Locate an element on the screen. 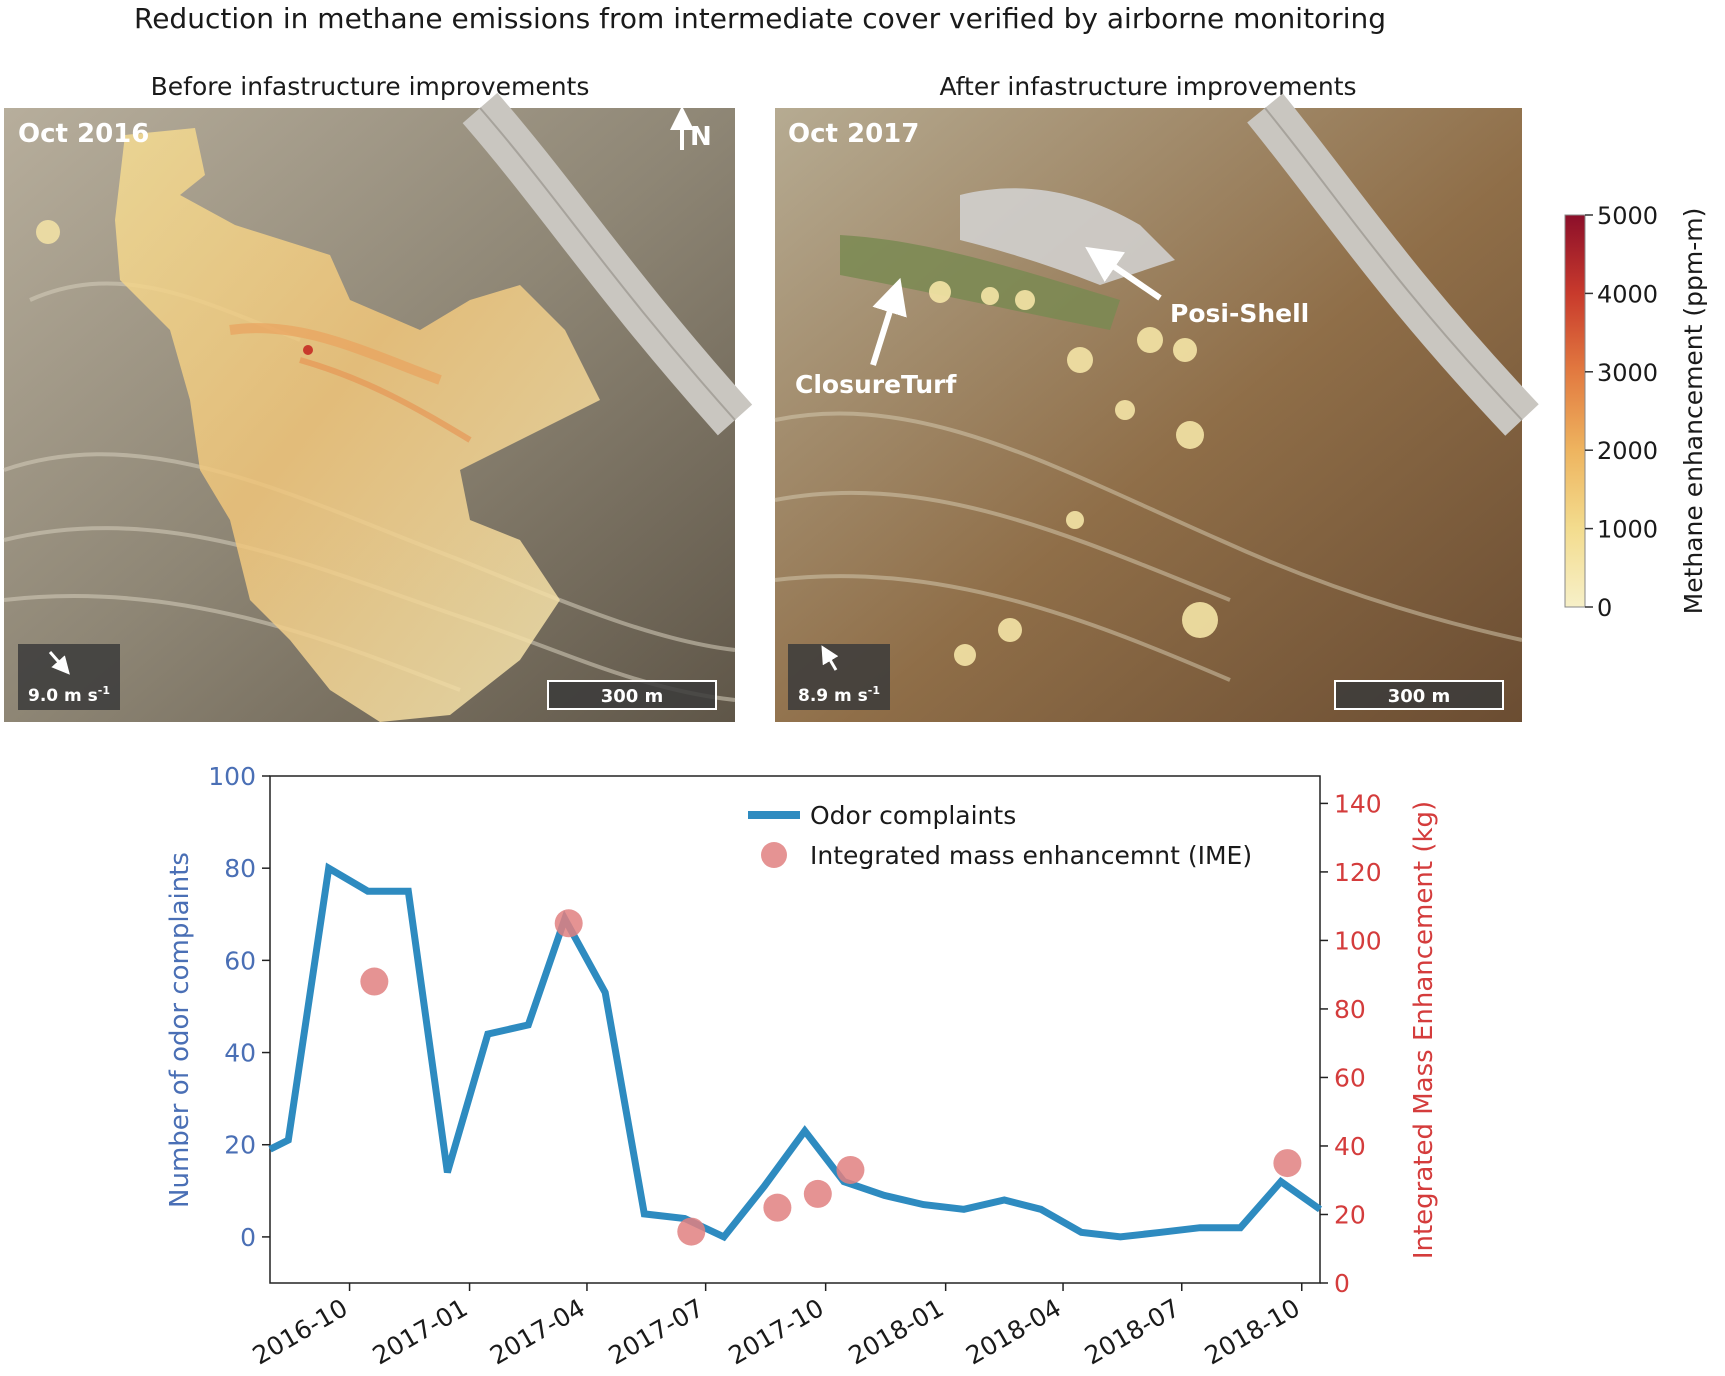 This screenshot has width=1725, height=1376. panel-date-before: Oct 2016 is located at coordinates (83, 134).